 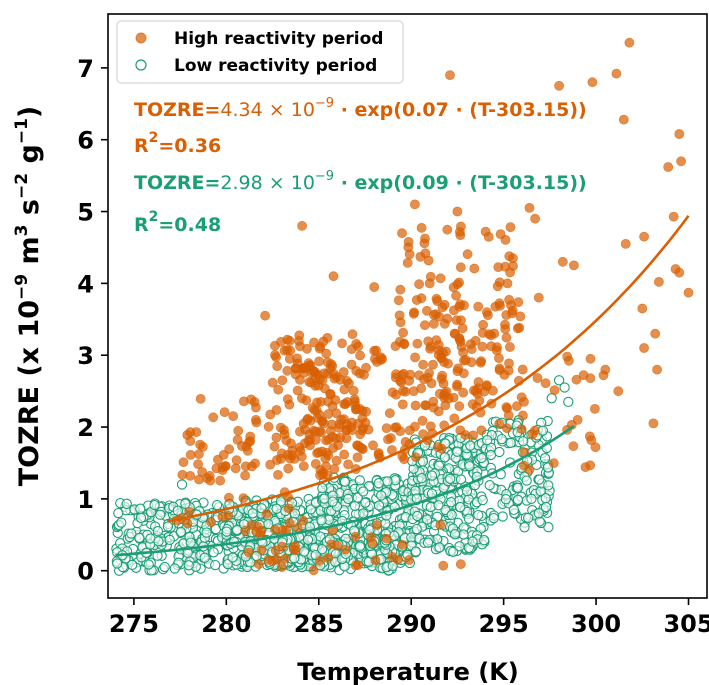 What do you see at coordinates (319, 624) in the screenshot?
I see `x-tick-label: 285` at bounding box center [319, 624].